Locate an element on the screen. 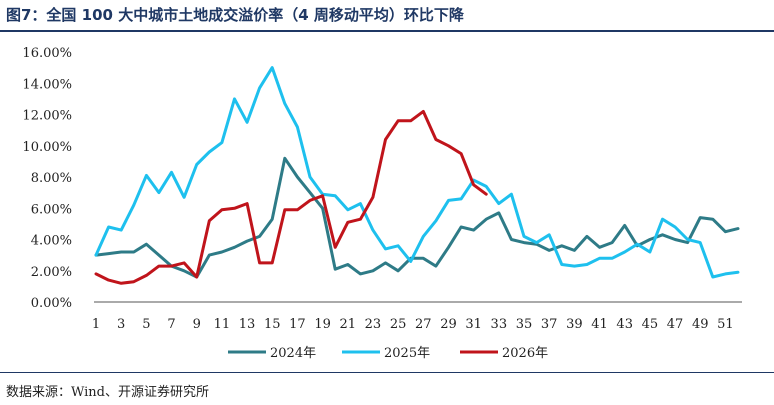 This screenshot has height=405, width=774. x-tick-label: 5 is located at coordinates (146, 324).